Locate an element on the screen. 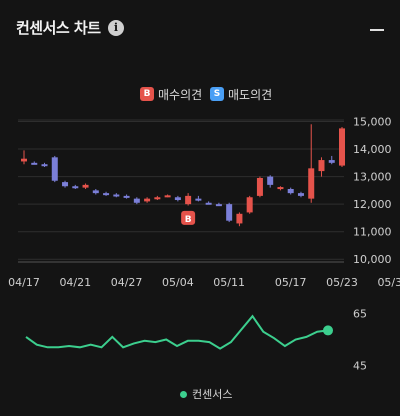 This screenshot has width=400, height=416. y-tick-label: 15,000 is located at coordinates (372, 122).